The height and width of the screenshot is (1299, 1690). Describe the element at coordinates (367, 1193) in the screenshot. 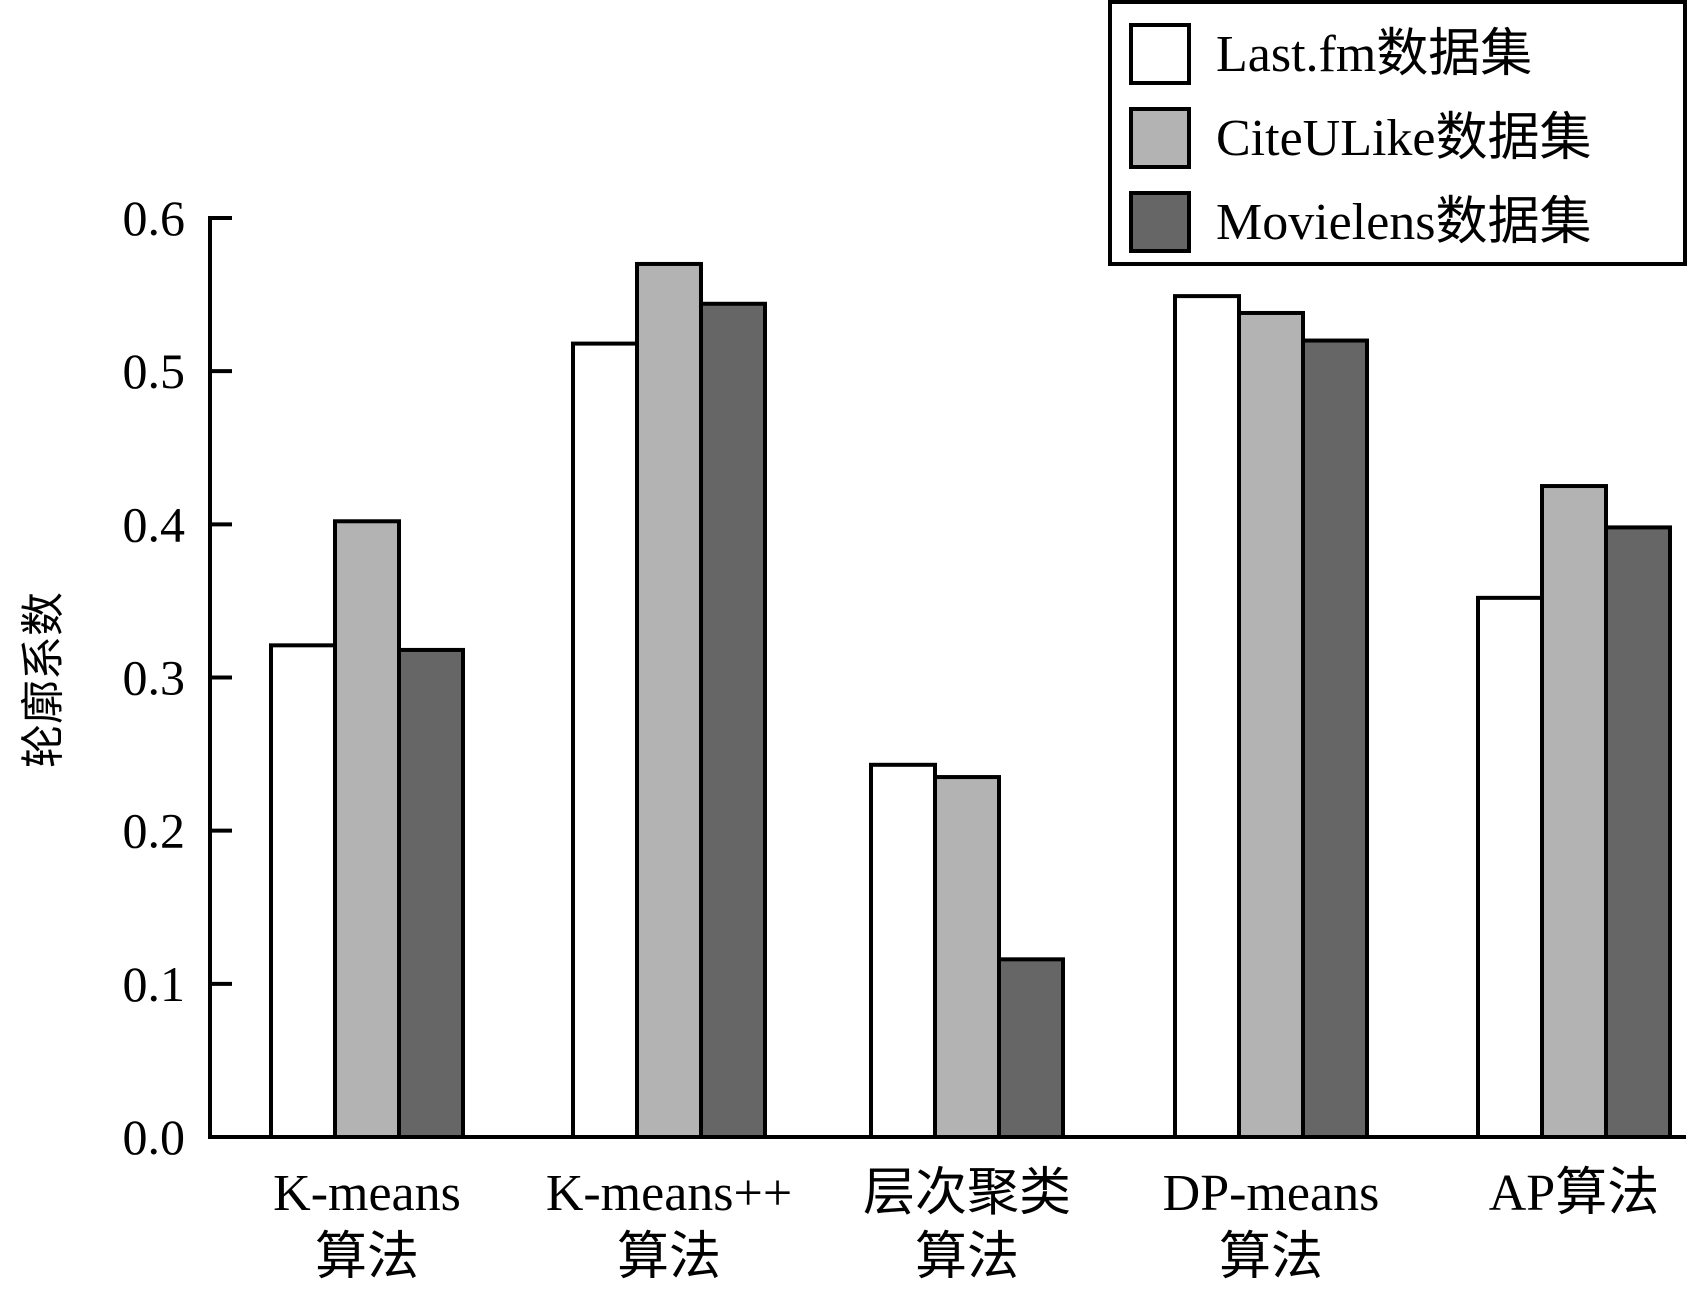

I see `x-tick-label: K-means` at that location.